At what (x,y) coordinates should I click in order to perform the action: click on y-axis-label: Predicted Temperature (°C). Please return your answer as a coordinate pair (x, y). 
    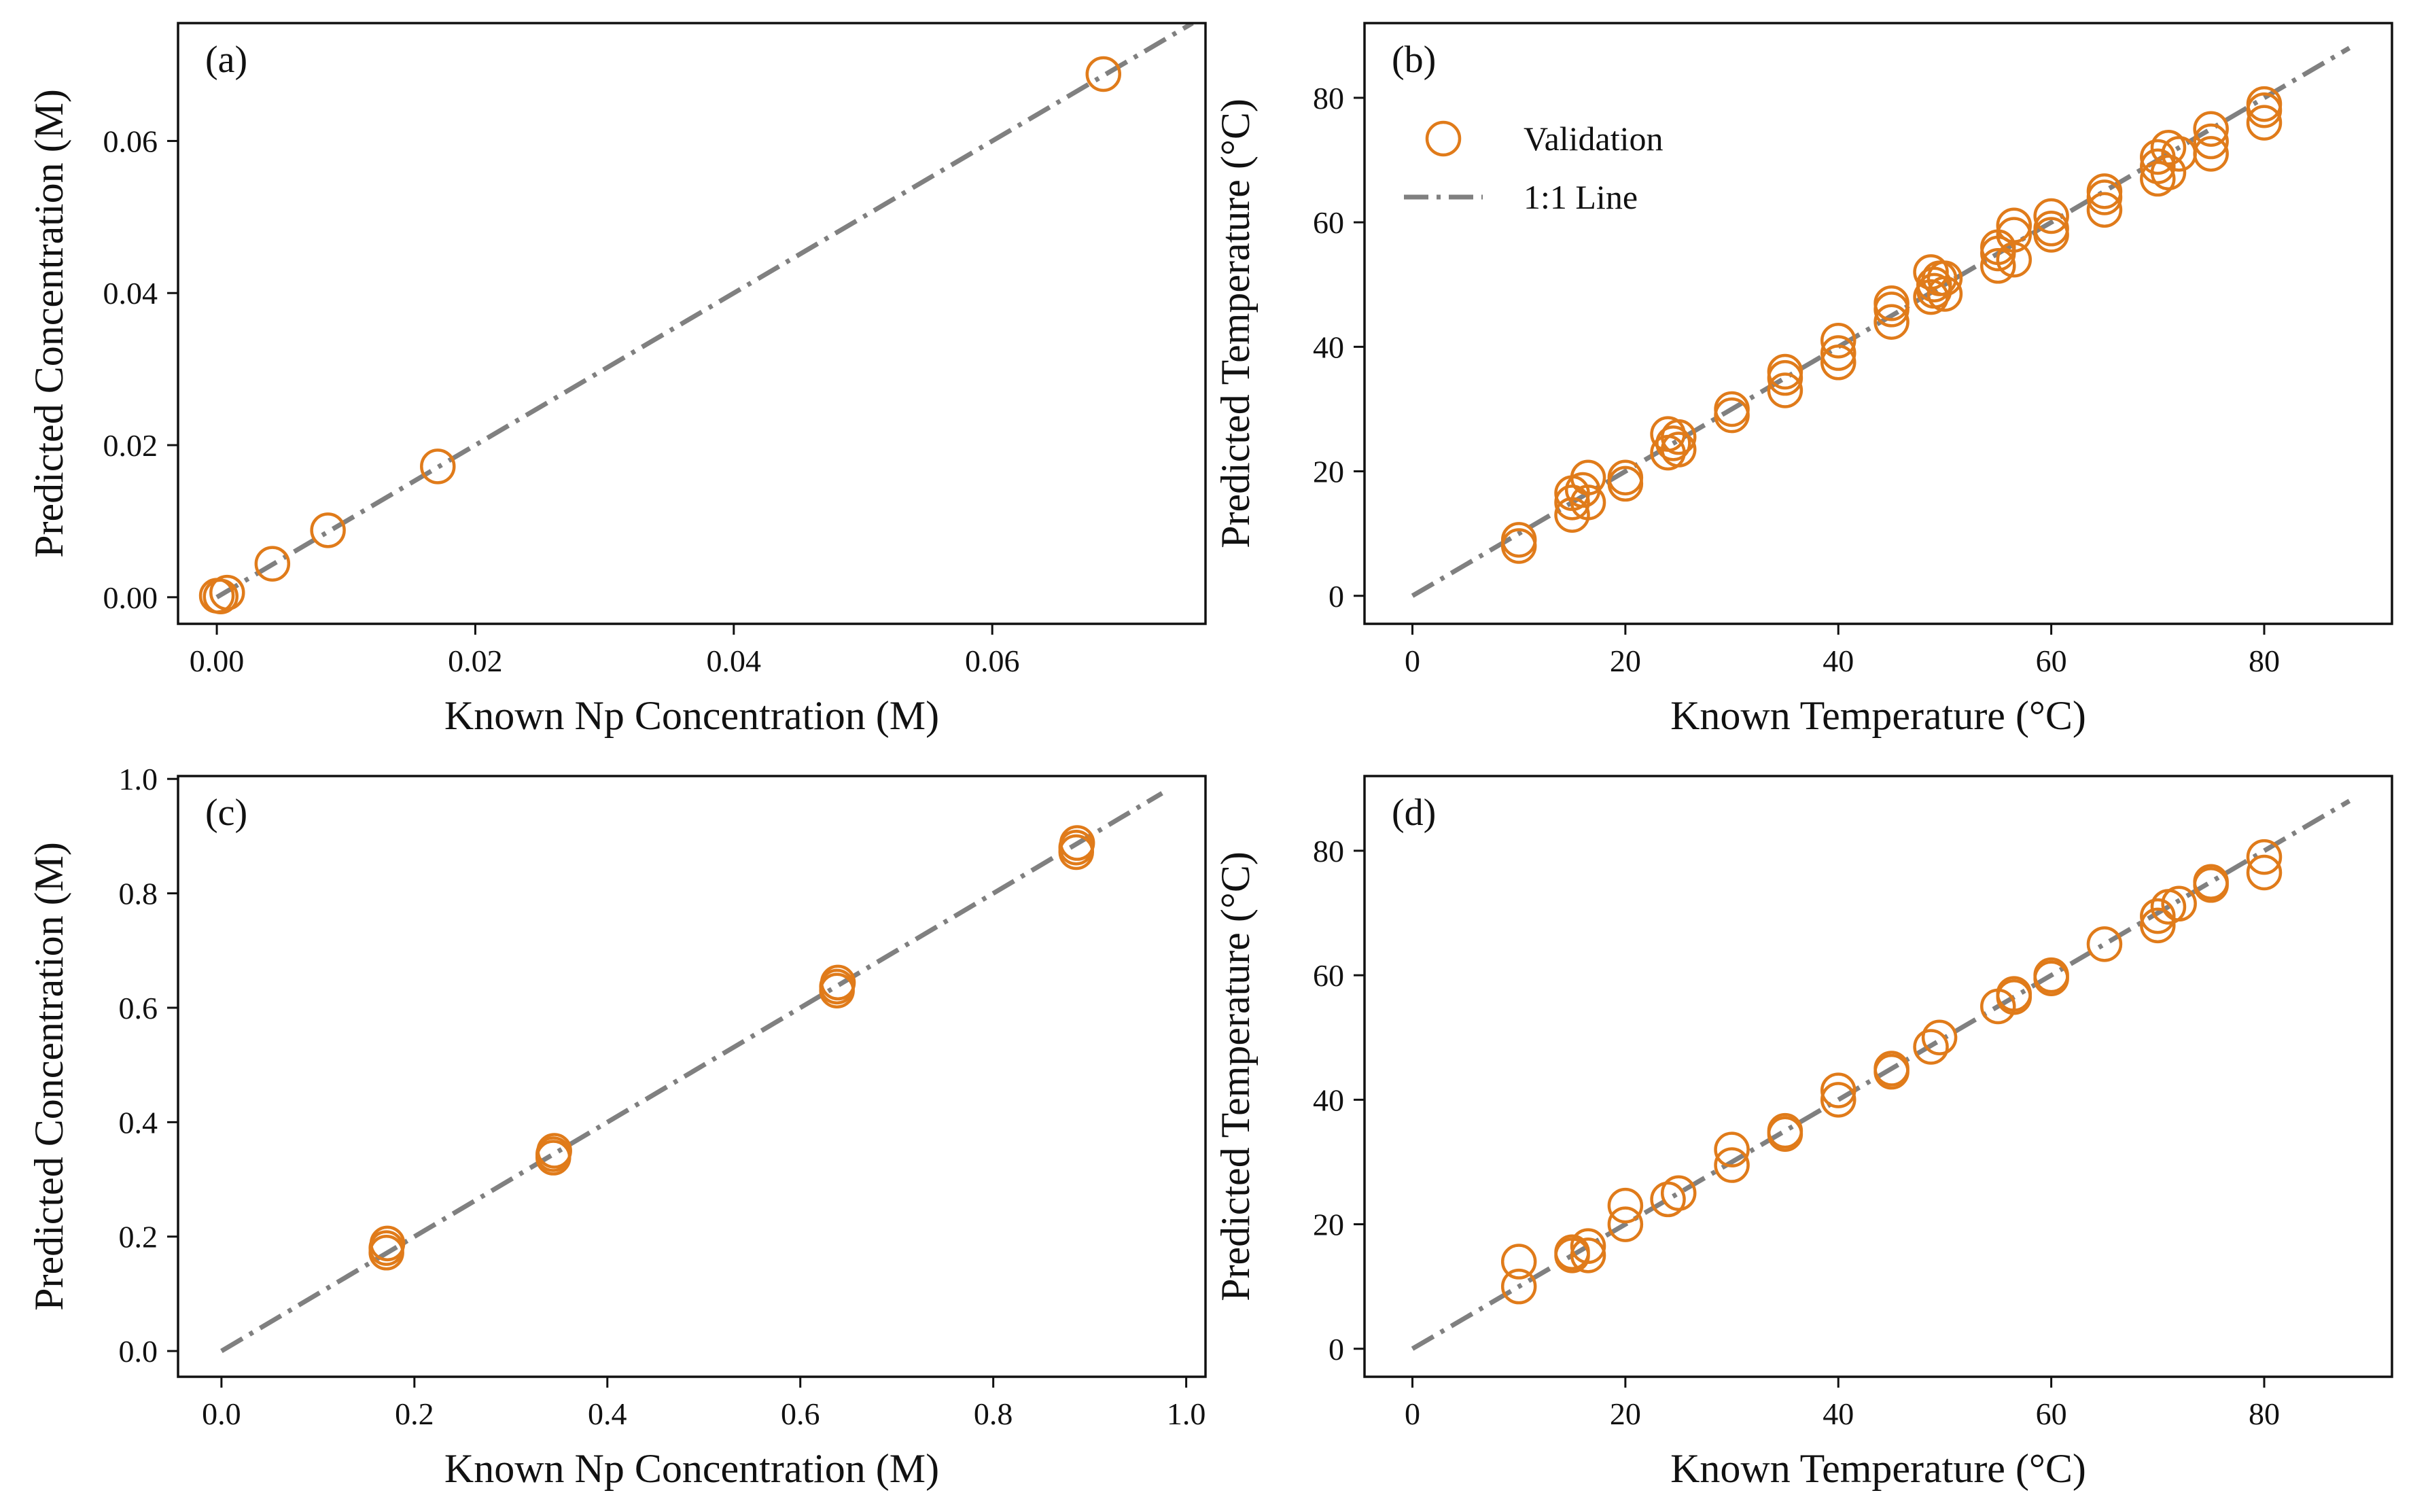
    Looking at the image, I should click on (1235, 1076).